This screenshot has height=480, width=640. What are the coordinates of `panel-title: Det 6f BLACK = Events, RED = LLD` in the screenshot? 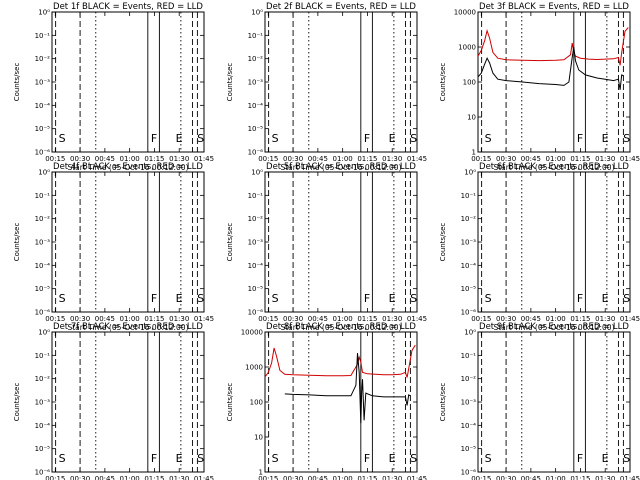 It's located at (554, 167).